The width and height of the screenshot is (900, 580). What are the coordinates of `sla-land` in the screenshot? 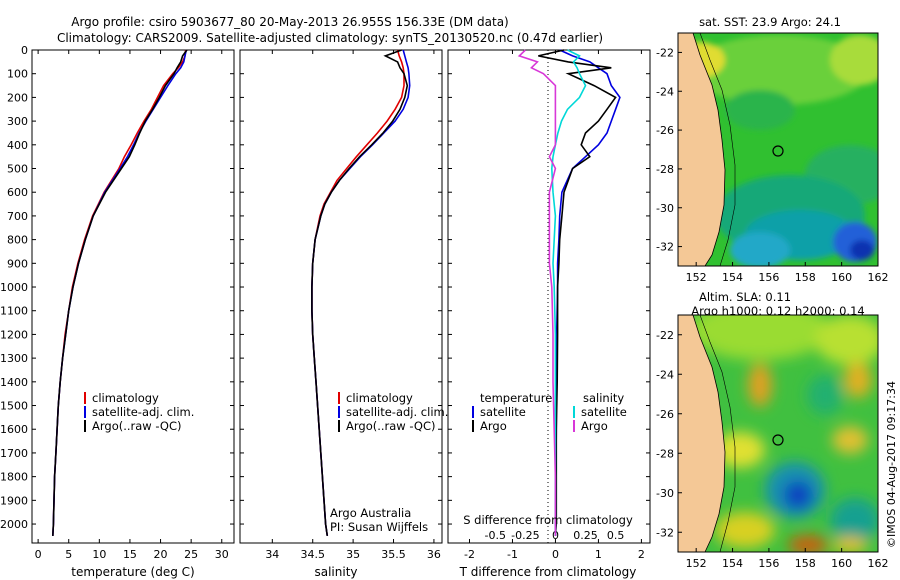 It's located at (702, 433).